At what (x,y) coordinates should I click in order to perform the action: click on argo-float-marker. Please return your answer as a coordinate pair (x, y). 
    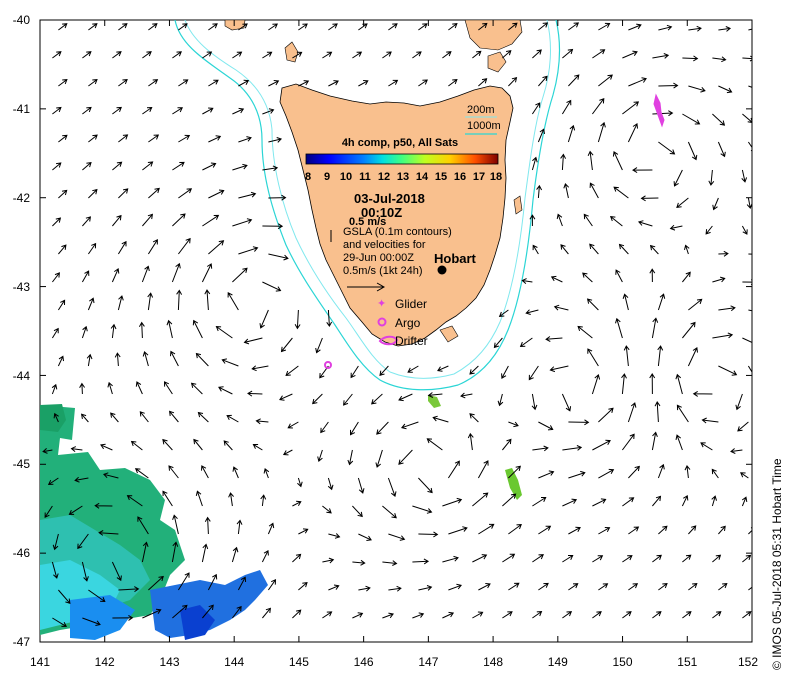
    Looking at the image, I should click on (328, 365).